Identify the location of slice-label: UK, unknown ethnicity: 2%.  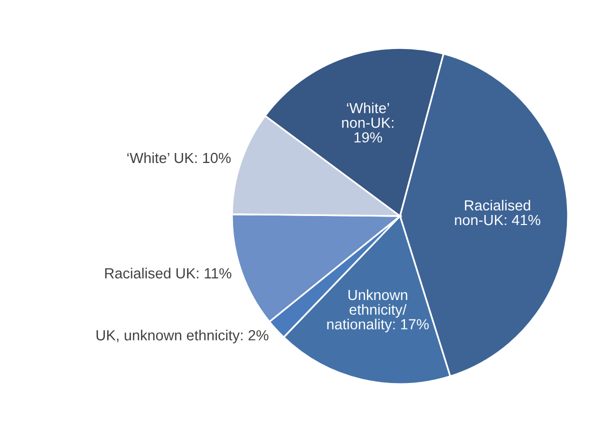
(182, 337).